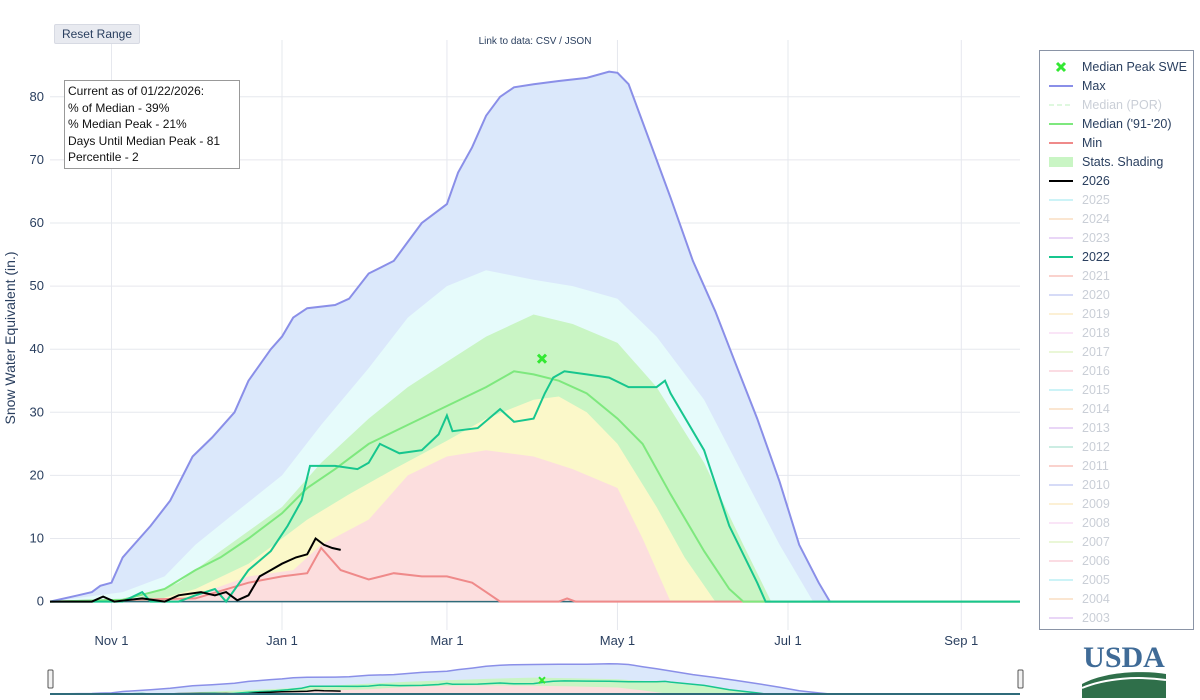  Describe the element at coordinates (112, 640) in the screenshot. I see `x-tick-label: Nov 1` at that location.